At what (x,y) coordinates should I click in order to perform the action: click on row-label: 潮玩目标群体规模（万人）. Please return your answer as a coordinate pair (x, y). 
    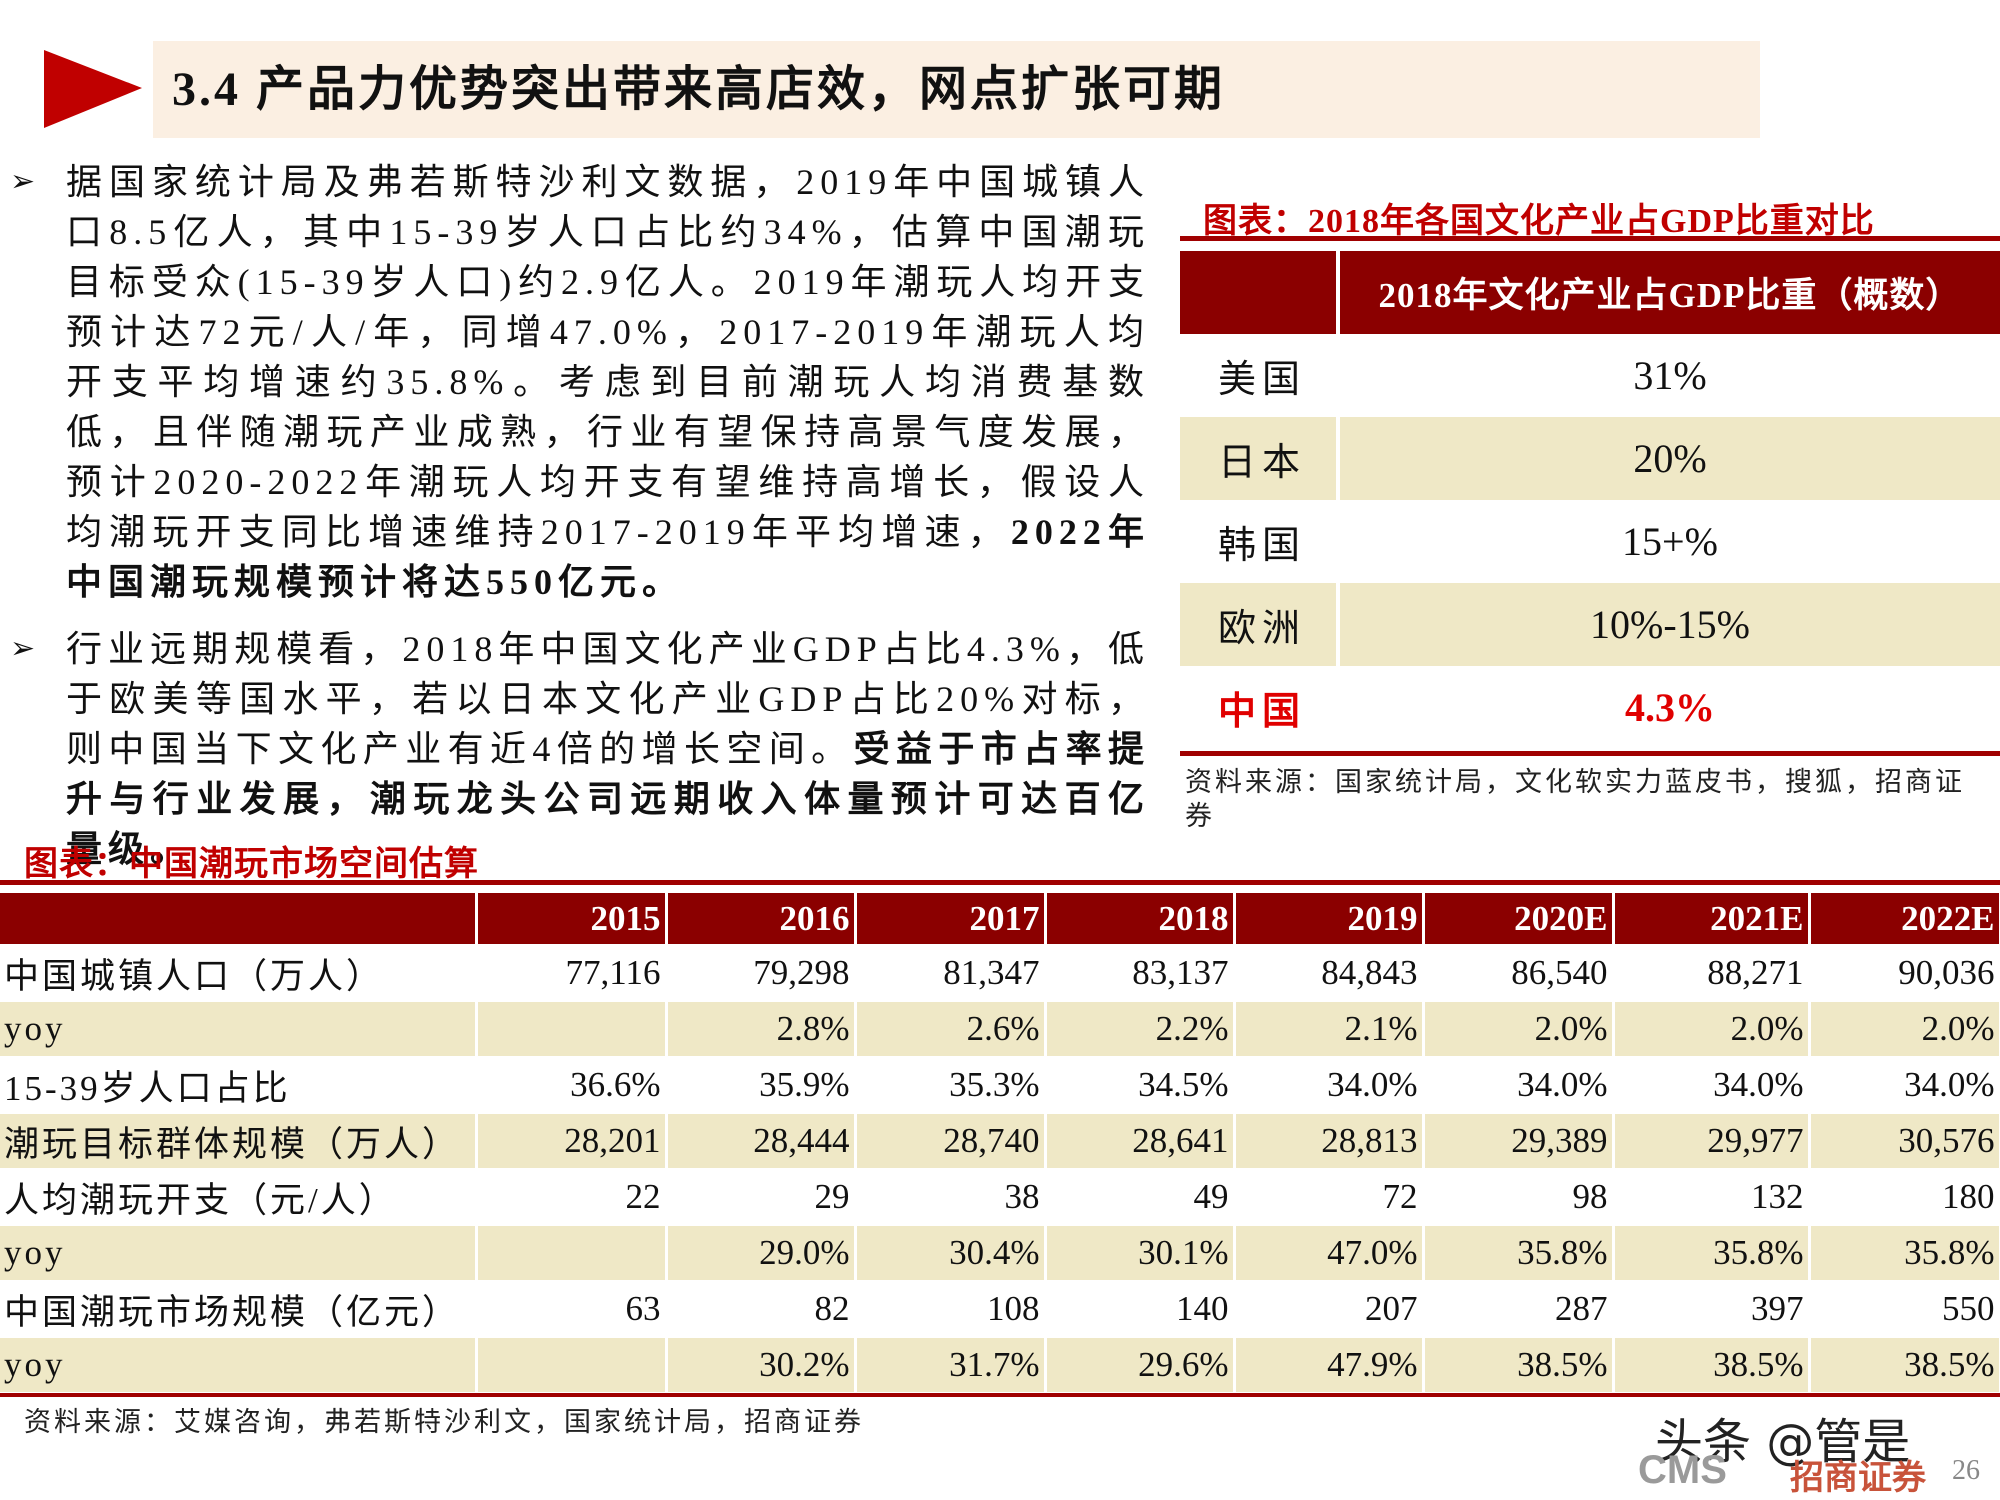
    Looking at the image, I should click on (239, 1141).